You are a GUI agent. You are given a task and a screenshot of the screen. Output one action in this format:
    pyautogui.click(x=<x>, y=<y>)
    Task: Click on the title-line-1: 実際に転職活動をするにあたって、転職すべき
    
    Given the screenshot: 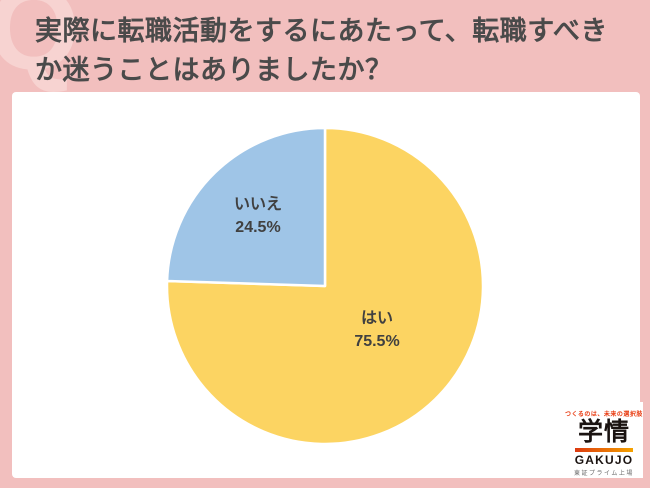 What is the action you would take?
    pyautogui.click(x=321, y=31)
    